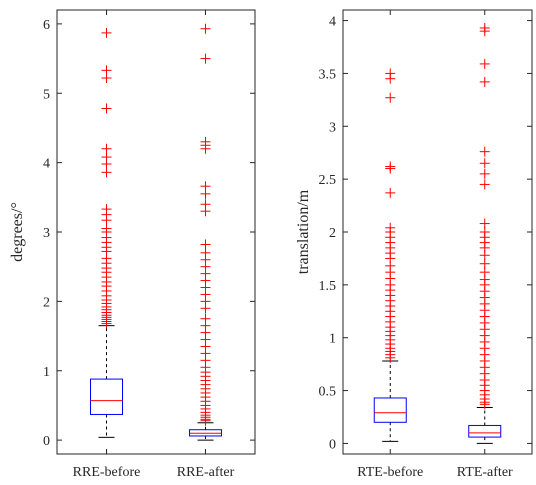 Image resolution: width=536 pixels, height=485 pixels. What do you see at coordinates (107, 472) in the screenshot?
I see `x-category-label: RRE-before` at bounding box center [107, 472].